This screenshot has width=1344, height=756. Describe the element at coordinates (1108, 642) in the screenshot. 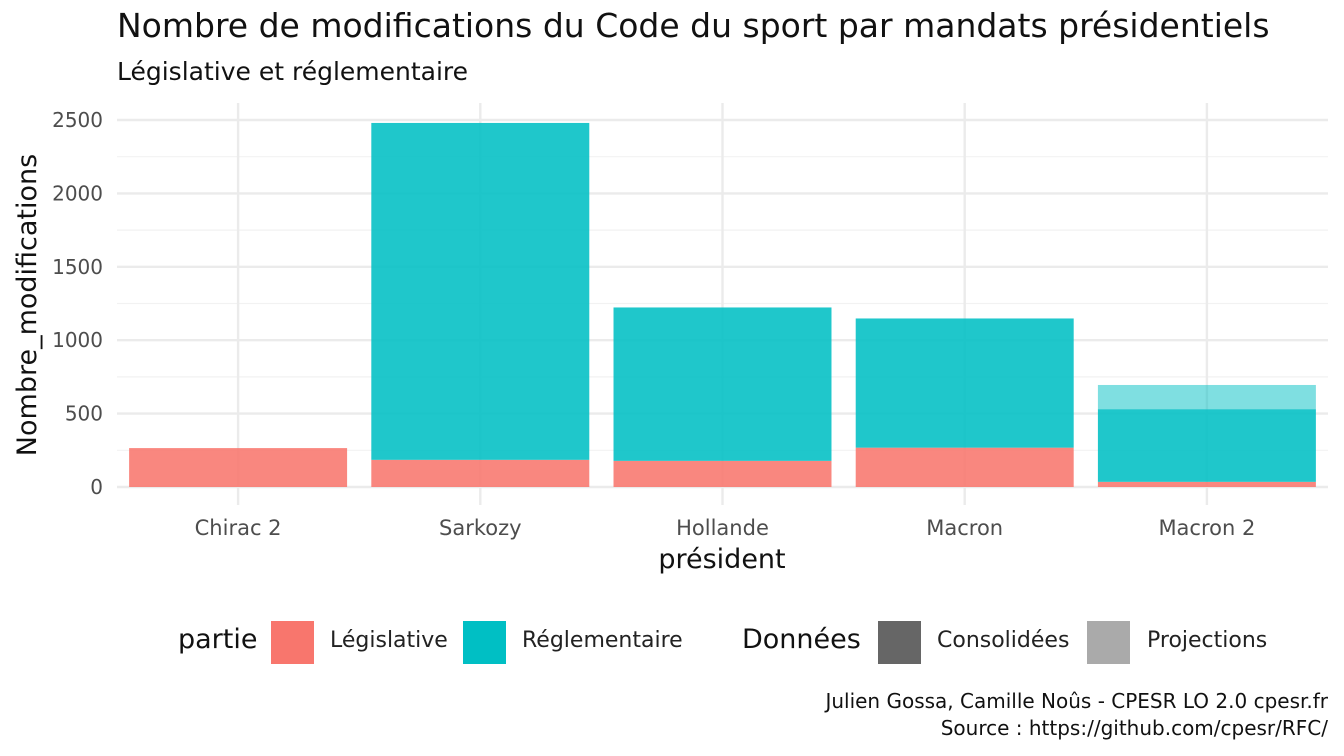

I see `legend-key-projections` at that location.